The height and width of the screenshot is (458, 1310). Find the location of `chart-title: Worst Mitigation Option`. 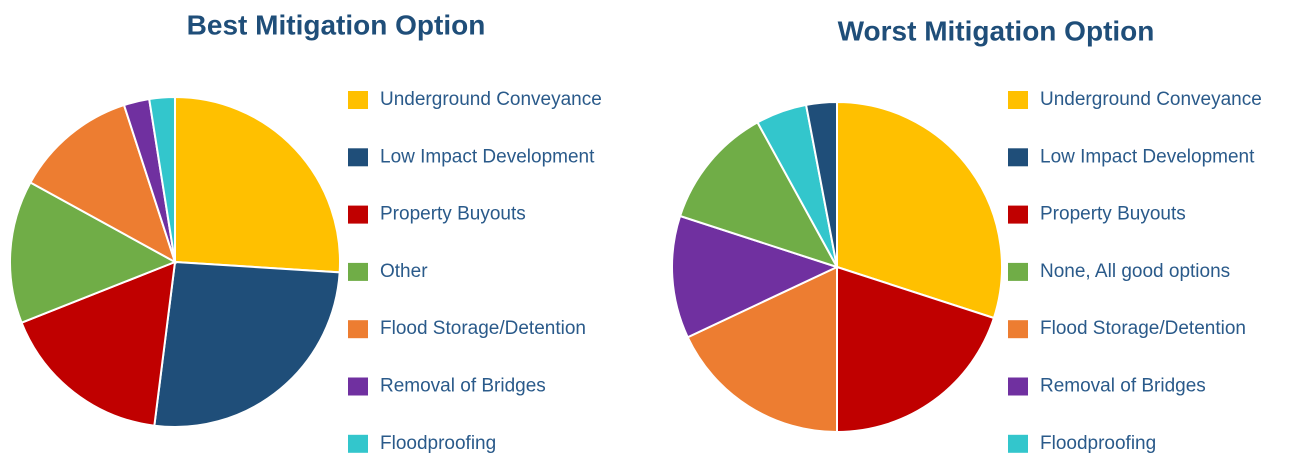

chart-title: Worst Mitigation Option is located at coordinates (996, 30).